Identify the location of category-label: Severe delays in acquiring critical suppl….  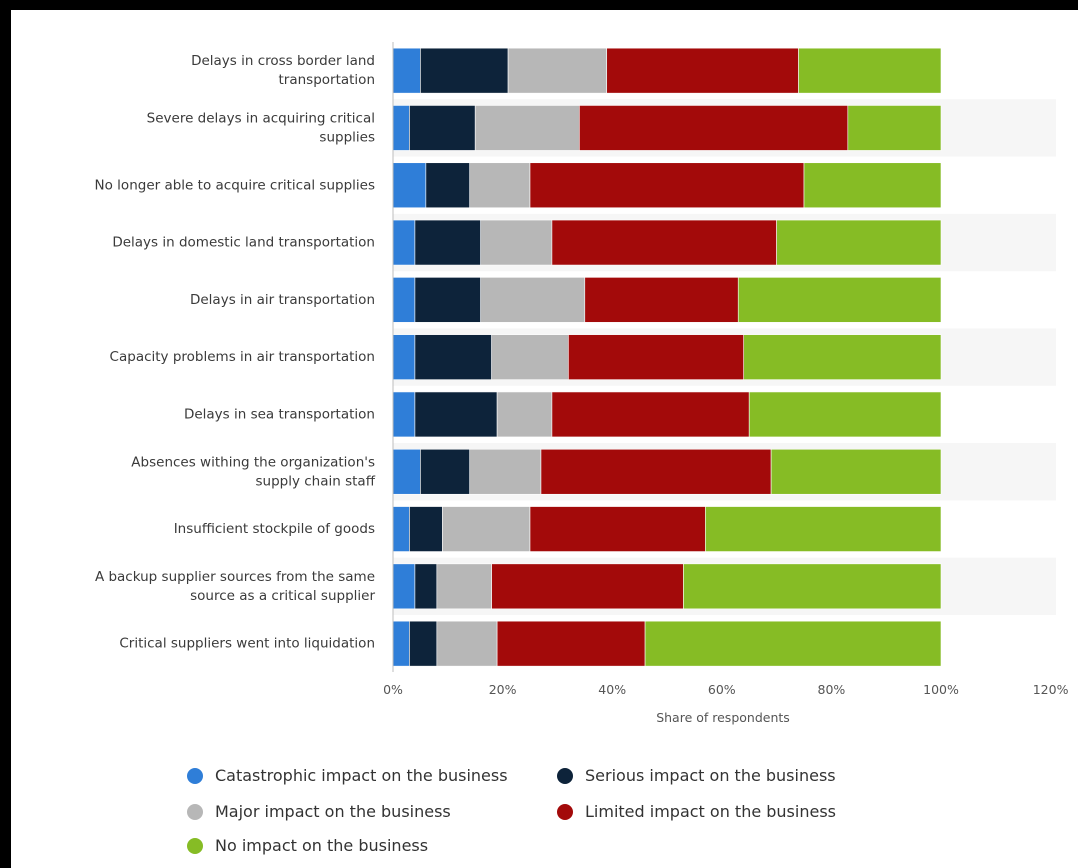
(261, 127).